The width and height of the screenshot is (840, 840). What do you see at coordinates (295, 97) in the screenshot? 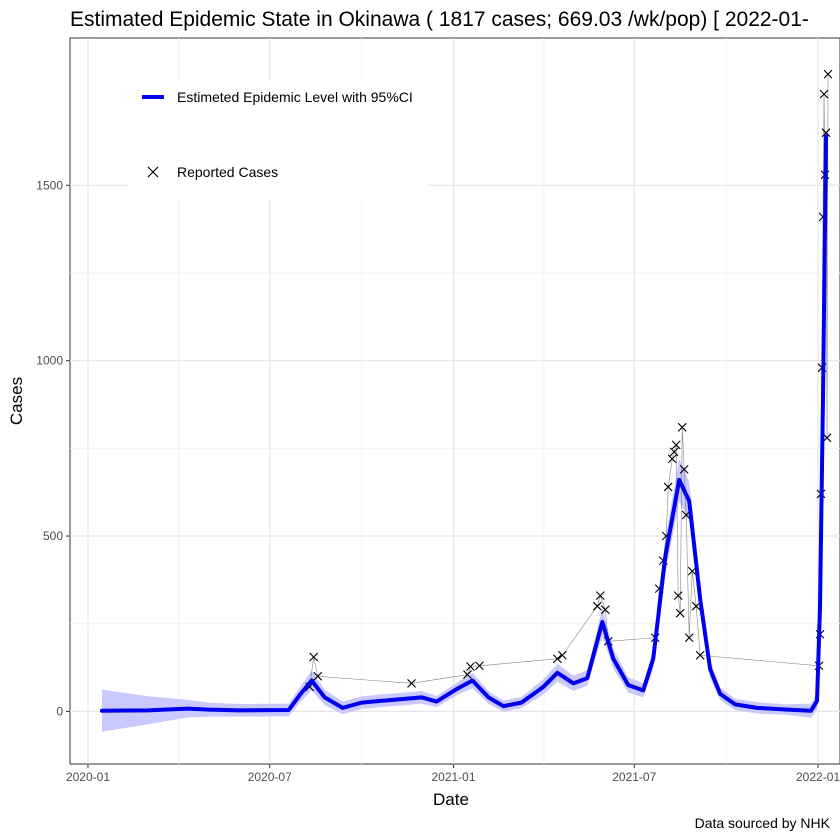
I see `legend-label-level: Estimeted Epidemic Level with 95%CI` at bounding box center [295, 97].